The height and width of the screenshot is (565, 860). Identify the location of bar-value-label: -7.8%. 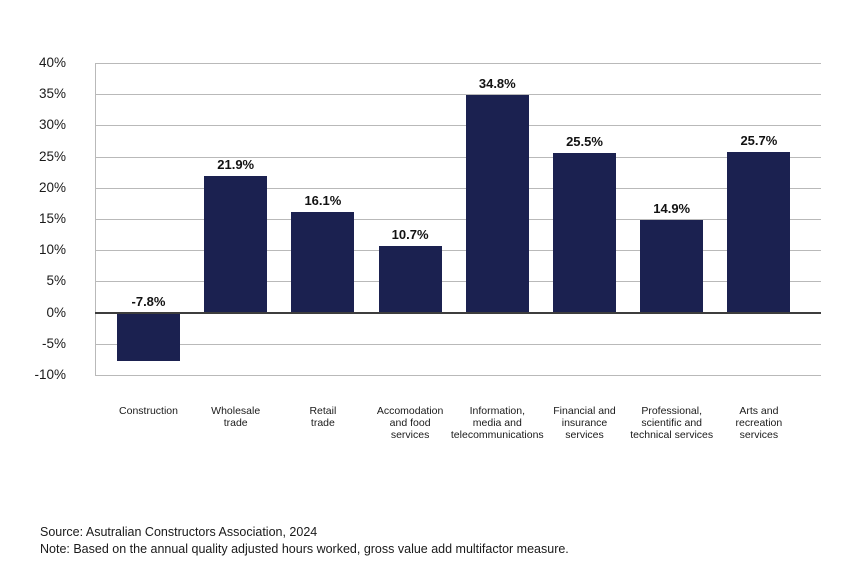
(148, 301).